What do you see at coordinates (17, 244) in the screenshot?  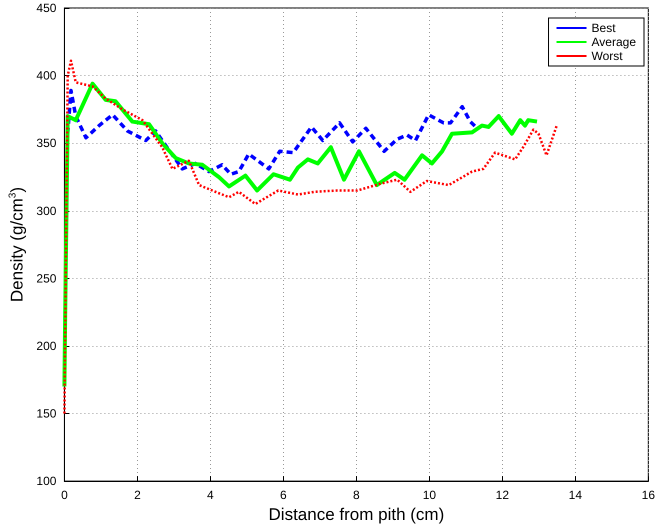 I see `y-axis-title: Density (g/cm3)` at bounding box center [17, 244].